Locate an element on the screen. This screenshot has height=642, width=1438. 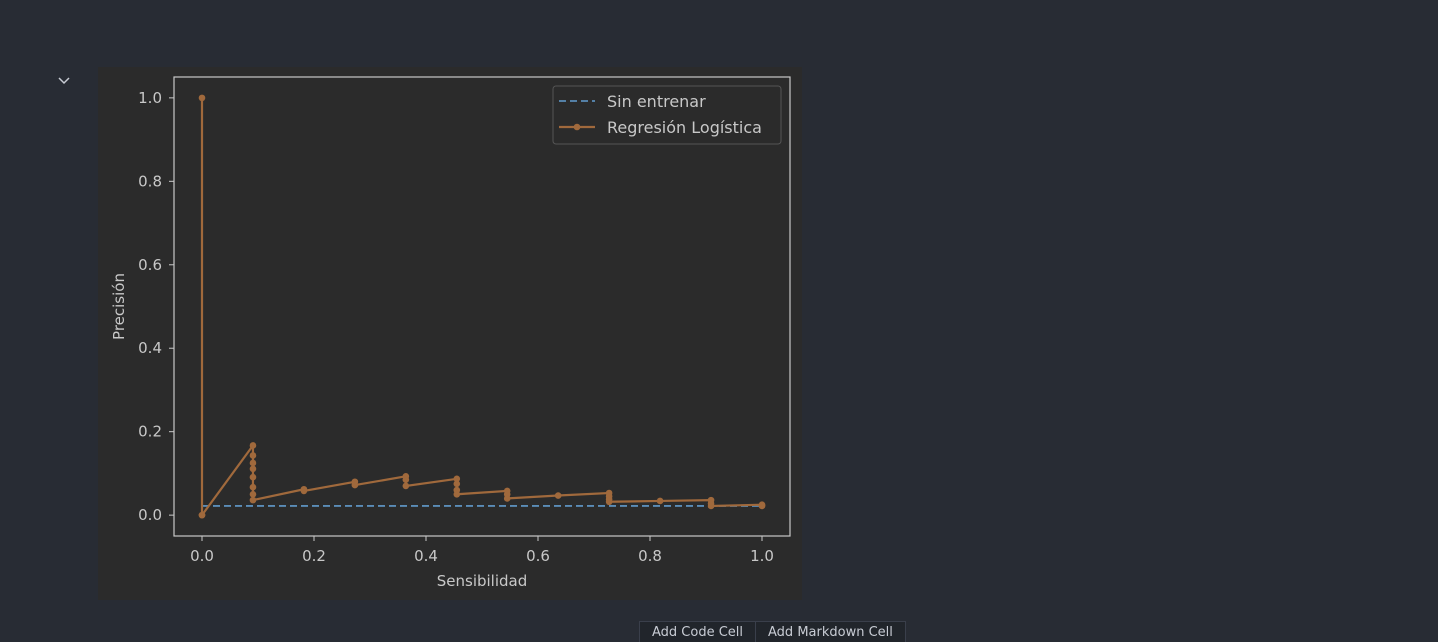
x-tick-label: 0.4 is located at coordinates (426, 556).